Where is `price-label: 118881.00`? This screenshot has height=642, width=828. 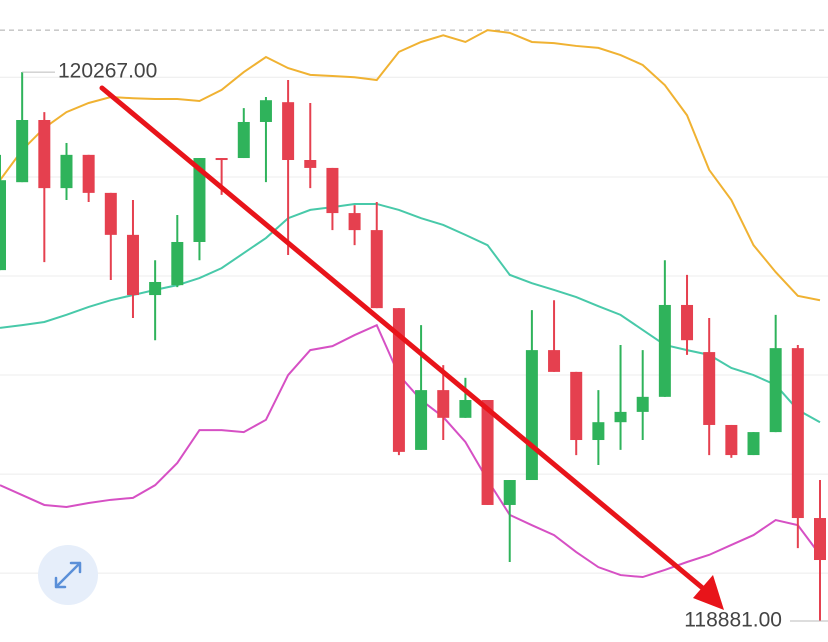 price-label: 118881.00 is located at coordinates (733, 620).